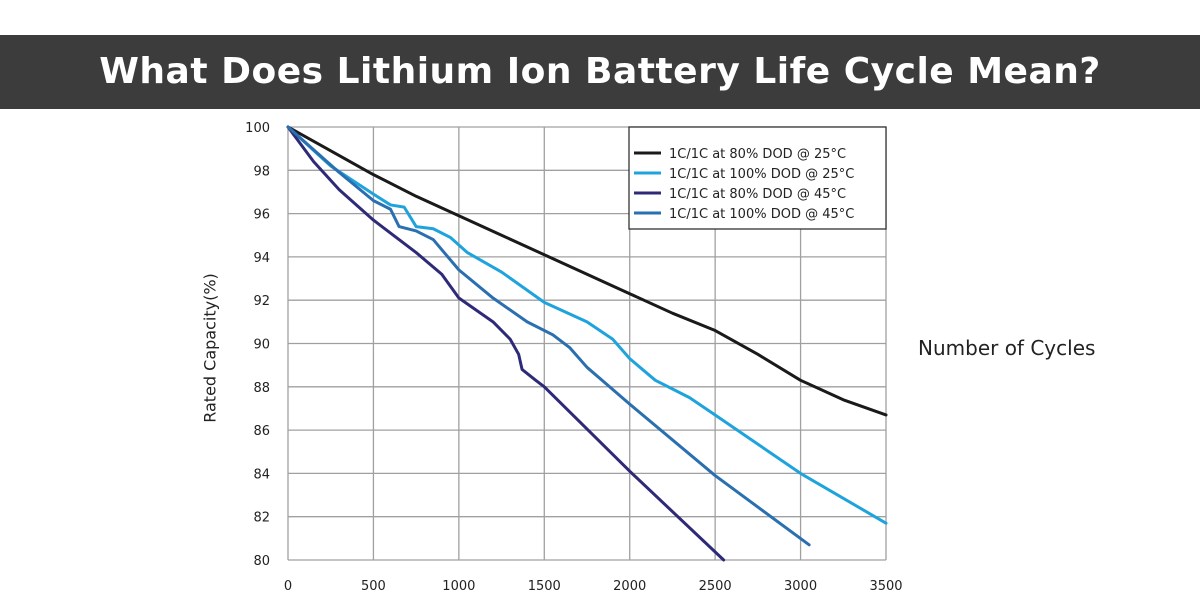  I want to click on x-axis-label: Number of Cycles, so click(1007, 348).